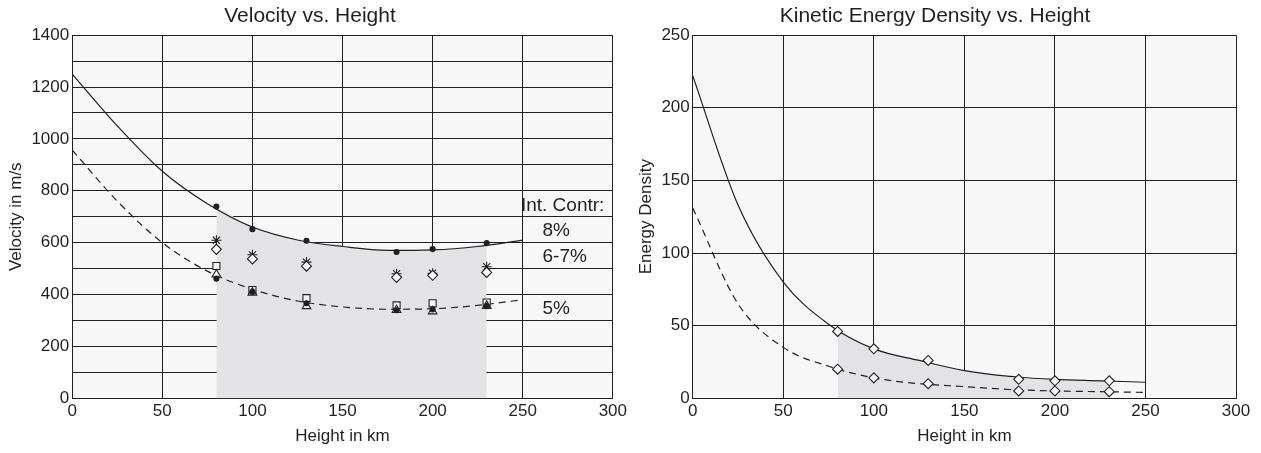 This screenshot has height=453, width=1261. Describe the element at coordinates (645, 216) in the screenshot. I see `y-axis-title: Energy Density` at that location.